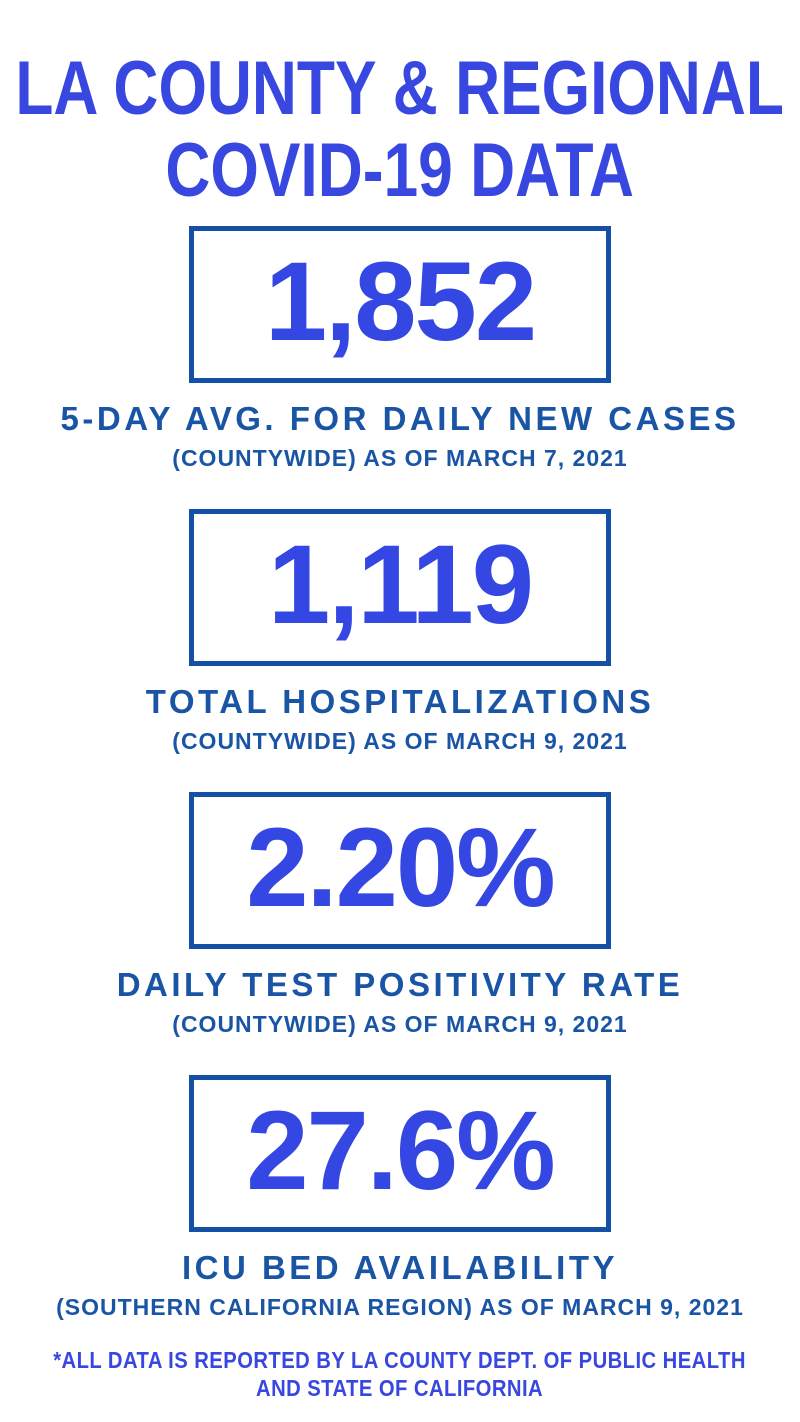  I want to click on stat-label-icu-beds: ICU BED AVAILABILITY, so click(400, 1268).